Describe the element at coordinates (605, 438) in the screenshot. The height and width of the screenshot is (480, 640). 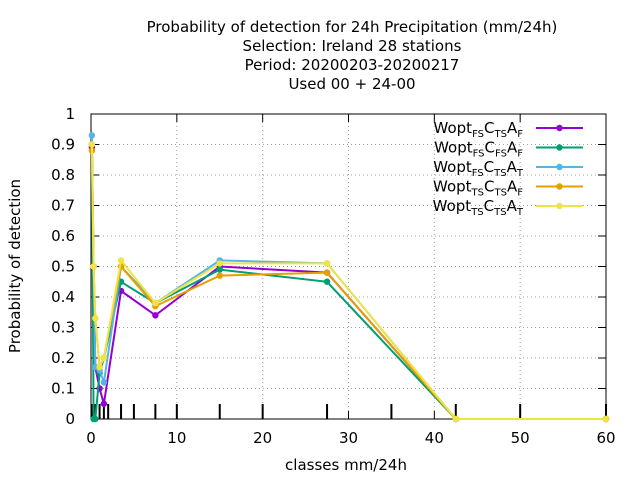
I see `x-tick-label: 60` at that location.